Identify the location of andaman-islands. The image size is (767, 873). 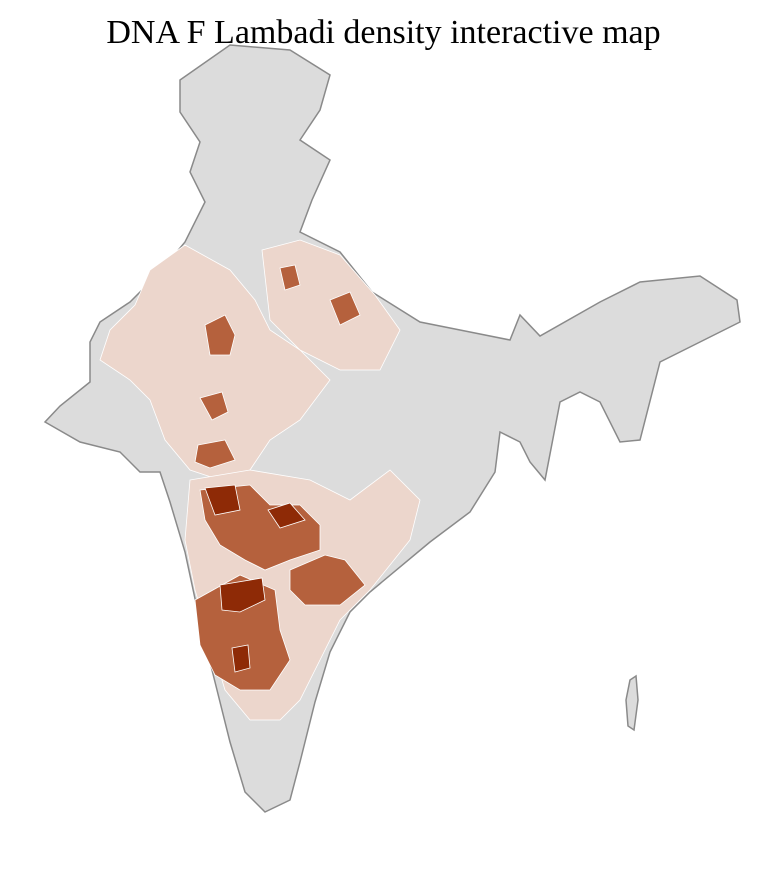
(632, 703).